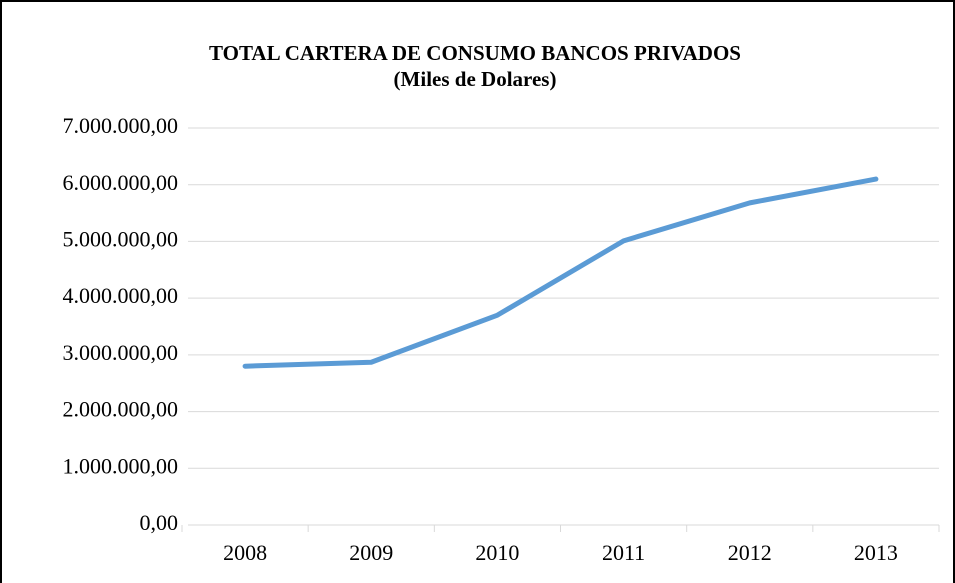 This screenshot has height=583, width=955. What do you see at coordinates (121, 352) in the screenshot?
I see `y-tick-label: 3.000.000,00` at bounding box center [121, 352].